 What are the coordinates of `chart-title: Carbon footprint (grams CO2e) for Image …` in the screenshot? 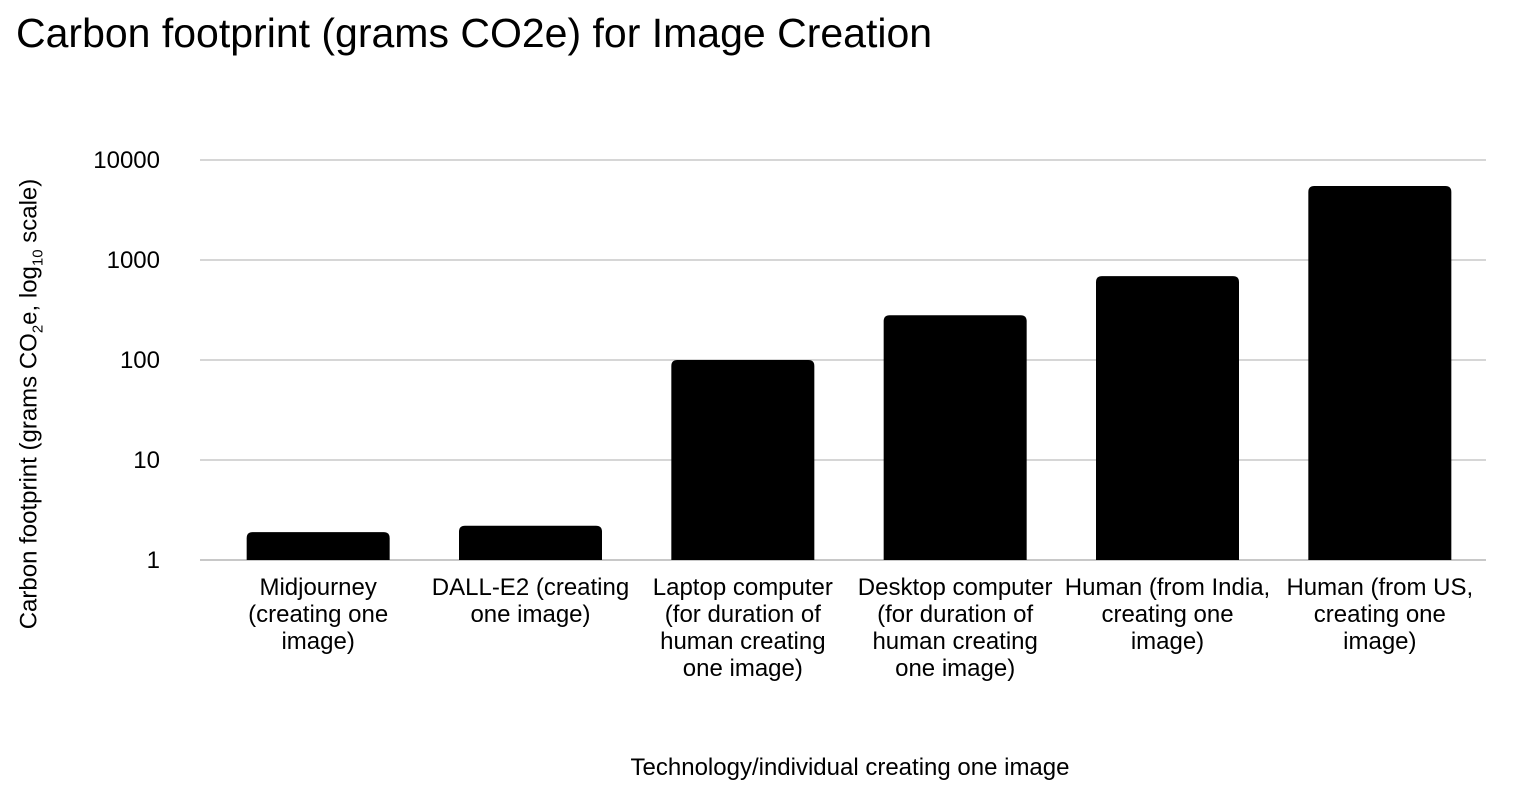 It's located at (474, 33).